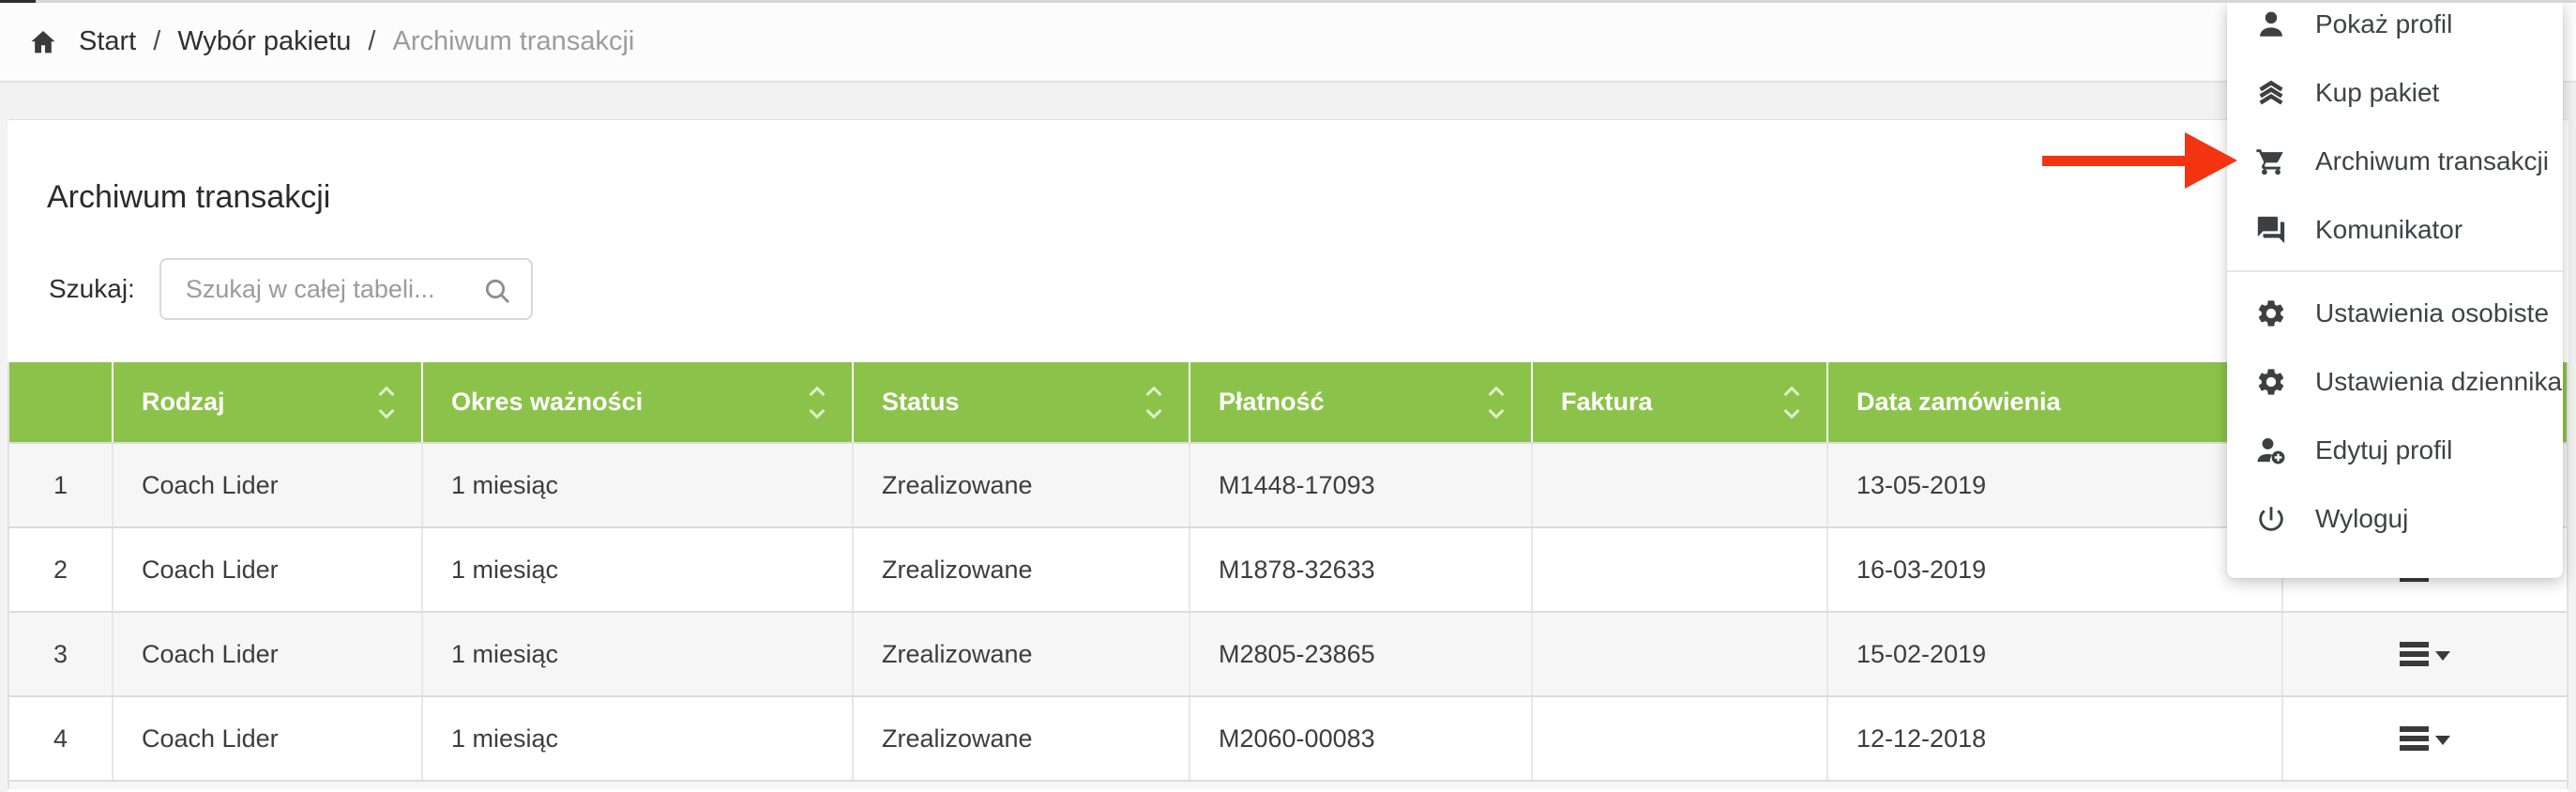 The height and width of the screenshot is (792, 2576). Describe the element at coordinates (1361, 654) in the screenshot. I see `cell-platnosc: M2805-23865` at that location.